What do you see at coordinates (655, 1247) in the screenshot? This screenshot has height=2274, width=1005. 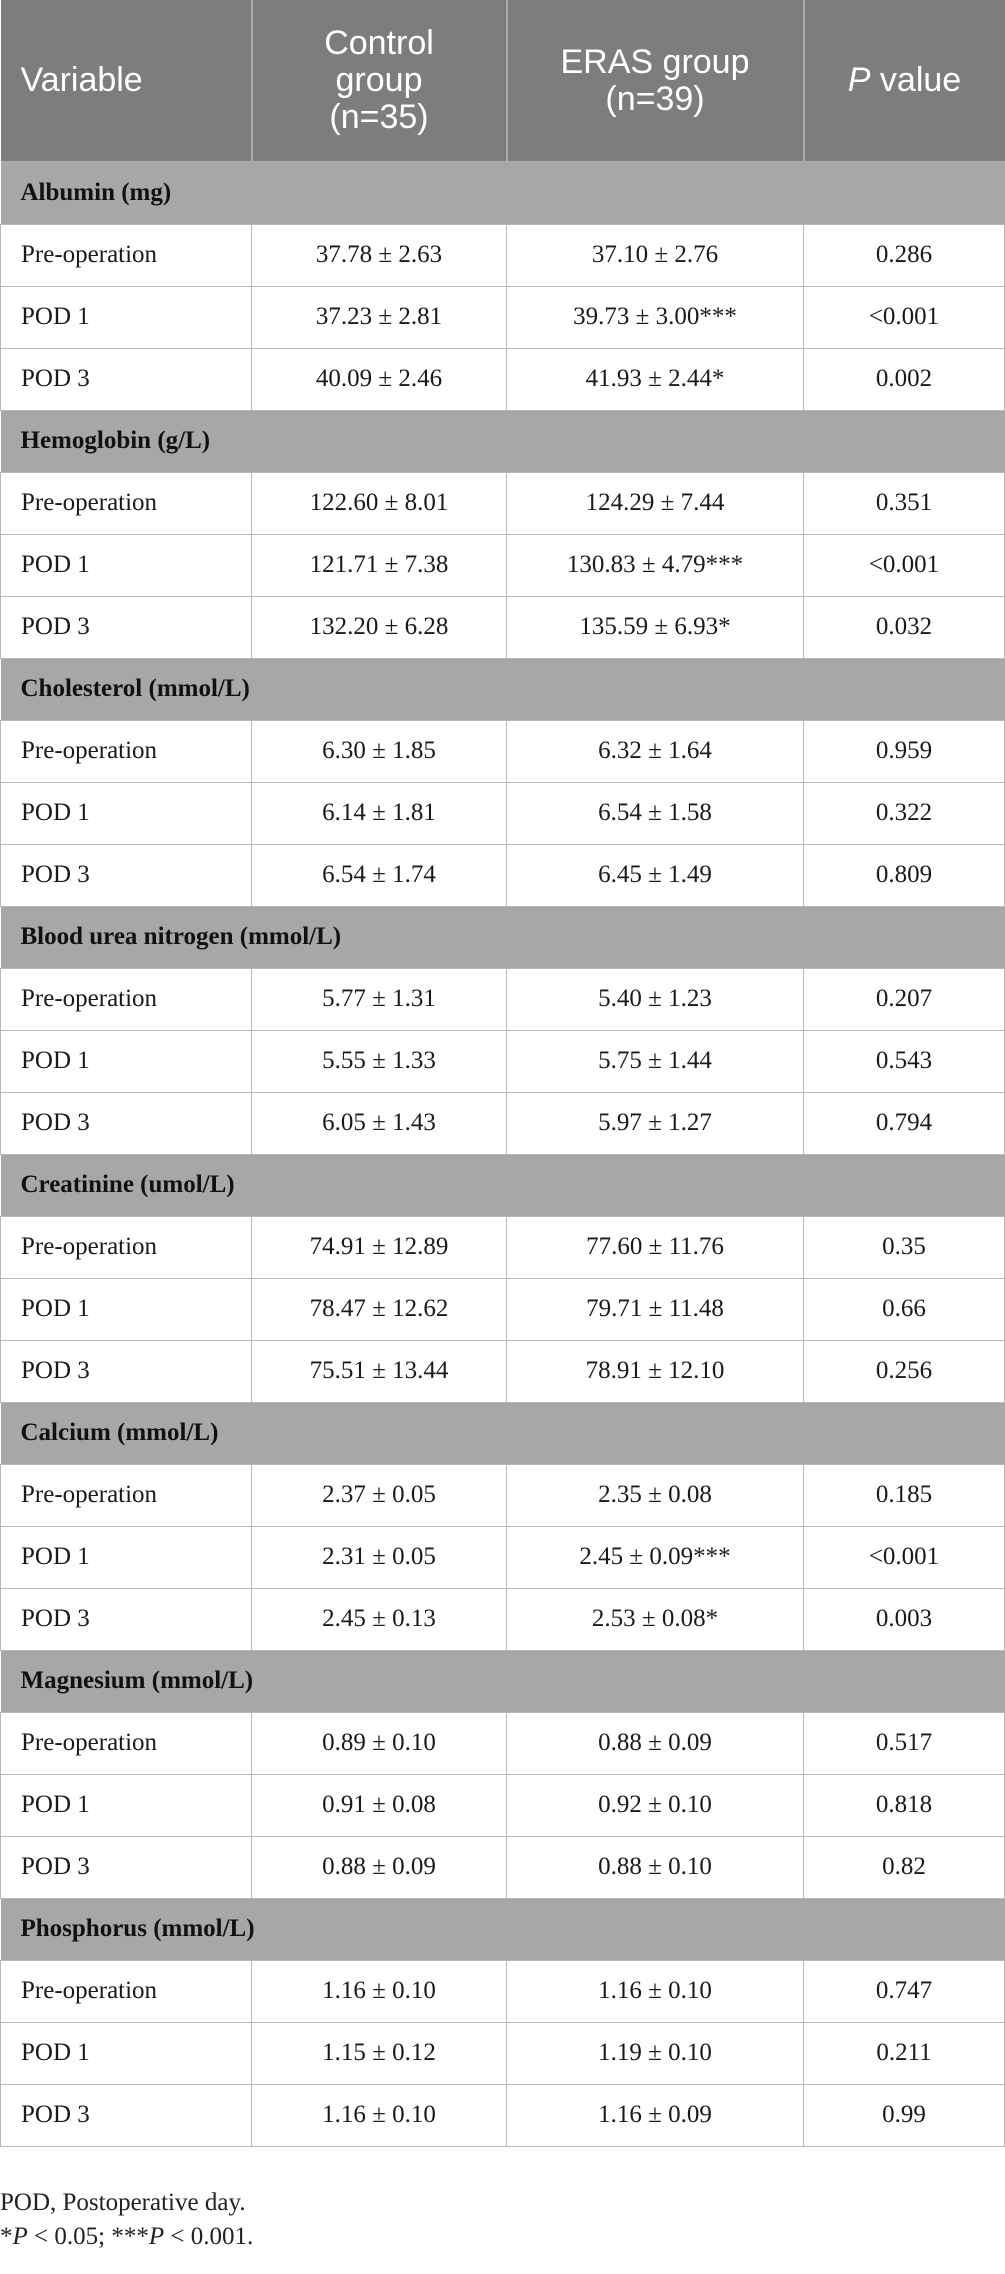 I see `cell-eras-value: 77.60 ± 11.76` at bounding box center [655, 1247].